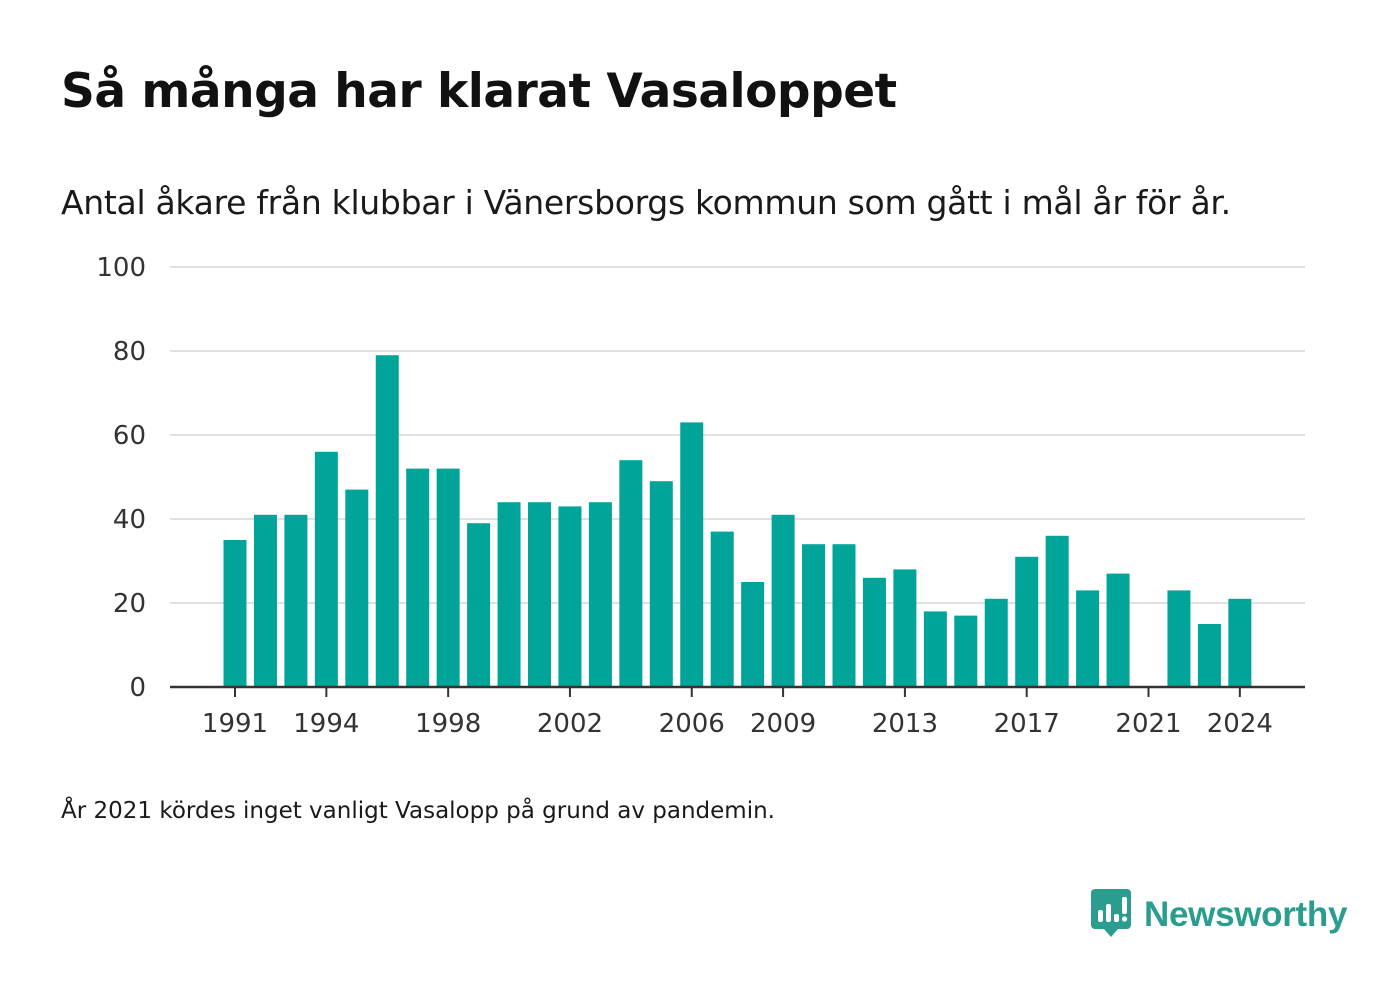 This screenshot has width=1400, height=1000. I want to click on brand-logo: Newsworthy, so click(1219, 915).